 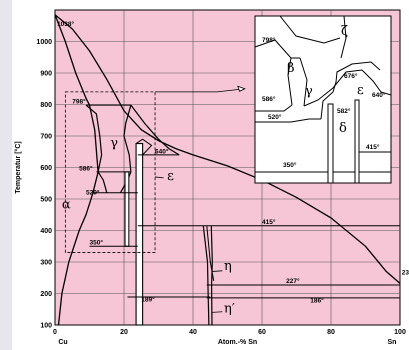 What do you see at coordinates (351, 76) in the screenshot?
I see `inset-temperature-label: 676°` at bounding box center [351, 76].